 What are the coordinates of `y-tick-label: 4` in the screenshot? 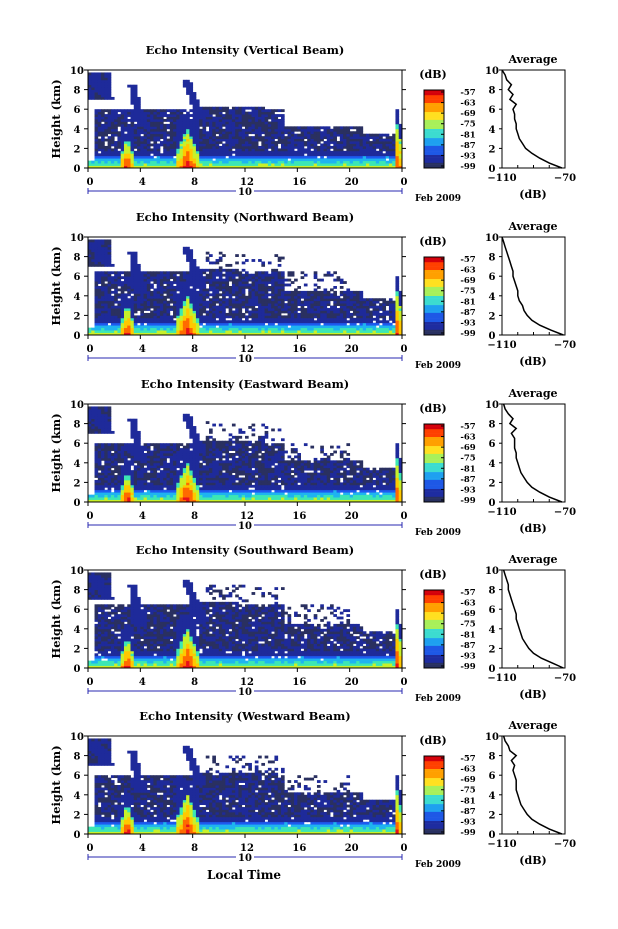 It's located at (77, 297).